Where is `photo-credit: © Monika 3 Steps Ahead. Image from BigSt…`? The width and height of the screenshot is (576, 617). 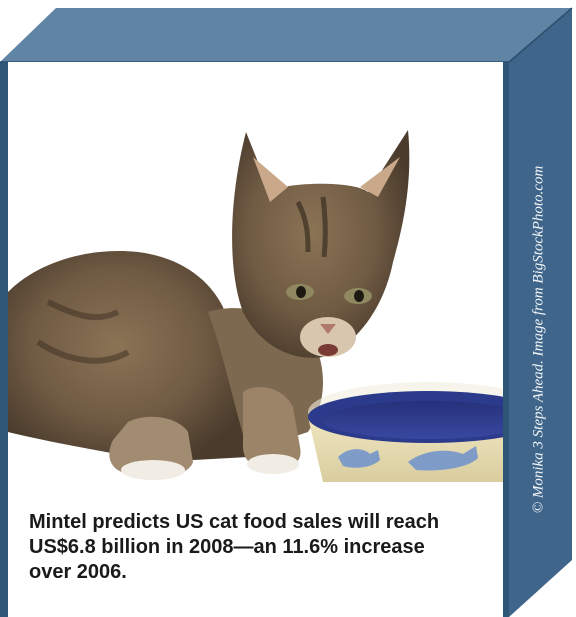
photo-credit: © Monika 3 Steps Ahead. Image from BigSt… is located at coordinates (539, 339).